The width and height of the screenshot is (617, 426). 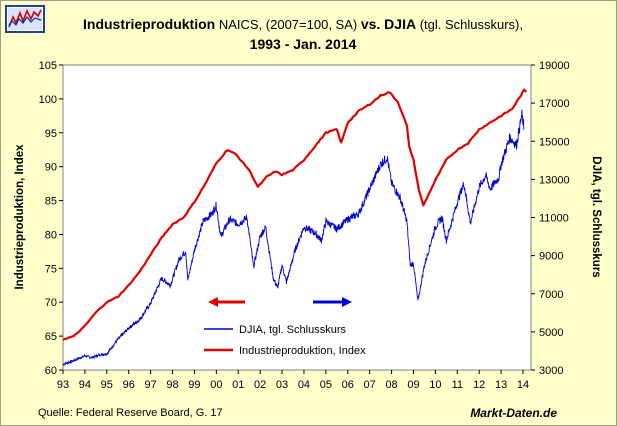 I want to click on legend-item-djia: DJIA, tgl. Schlusskurs, so click(x=275, y=330).